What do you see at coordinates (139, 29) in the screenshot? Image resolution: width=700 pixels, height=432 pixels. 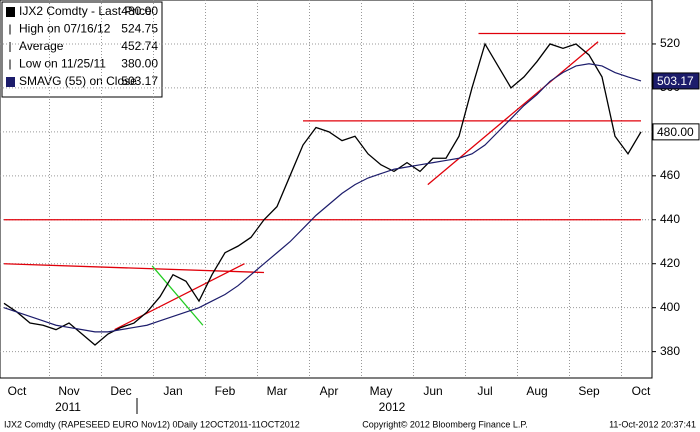 I see `legend-value: 524.75` at bounding box center [139, 29].